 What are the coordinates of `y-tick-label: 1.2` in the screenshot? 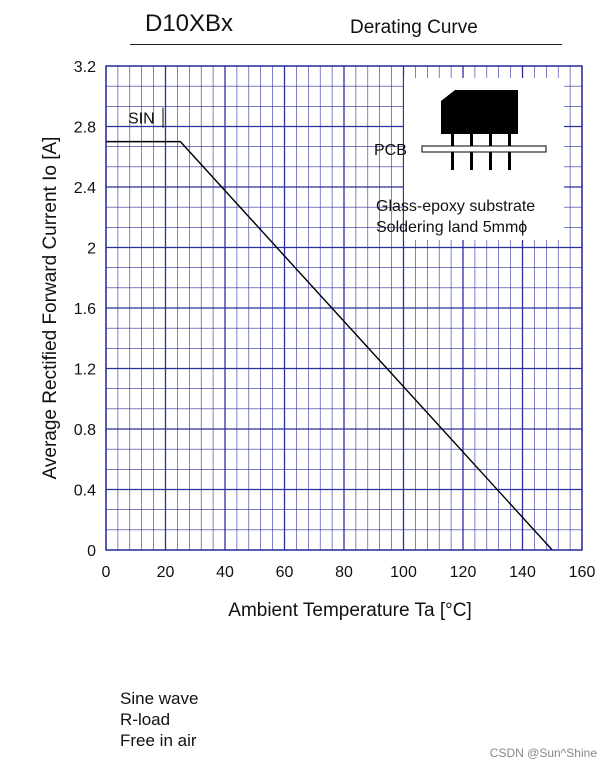 It's located at (85, 370).